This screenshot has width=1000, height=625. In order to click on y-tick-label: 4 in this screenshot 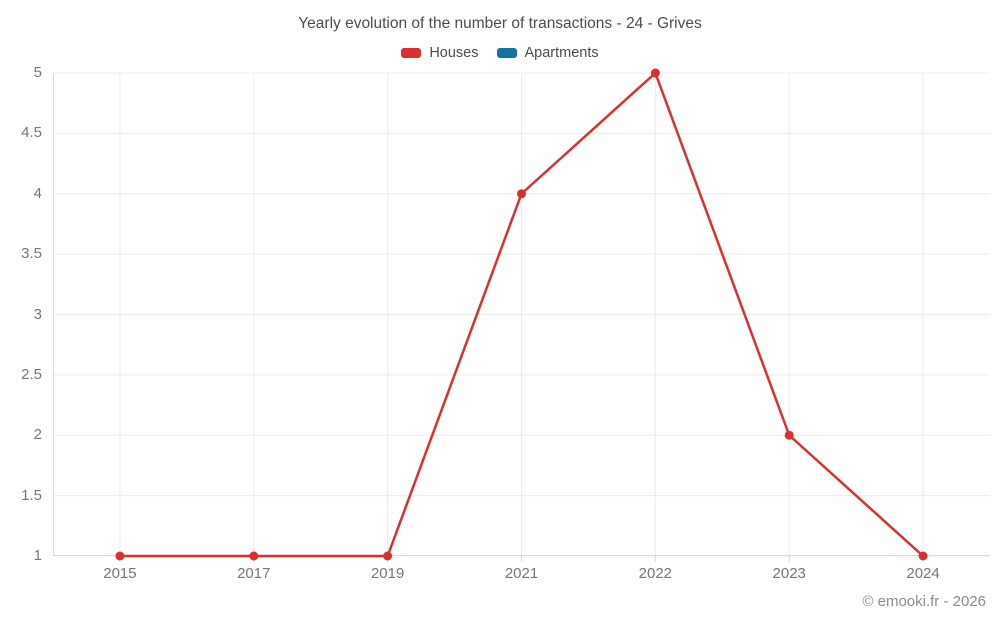, I will do `click(37, 193)`.